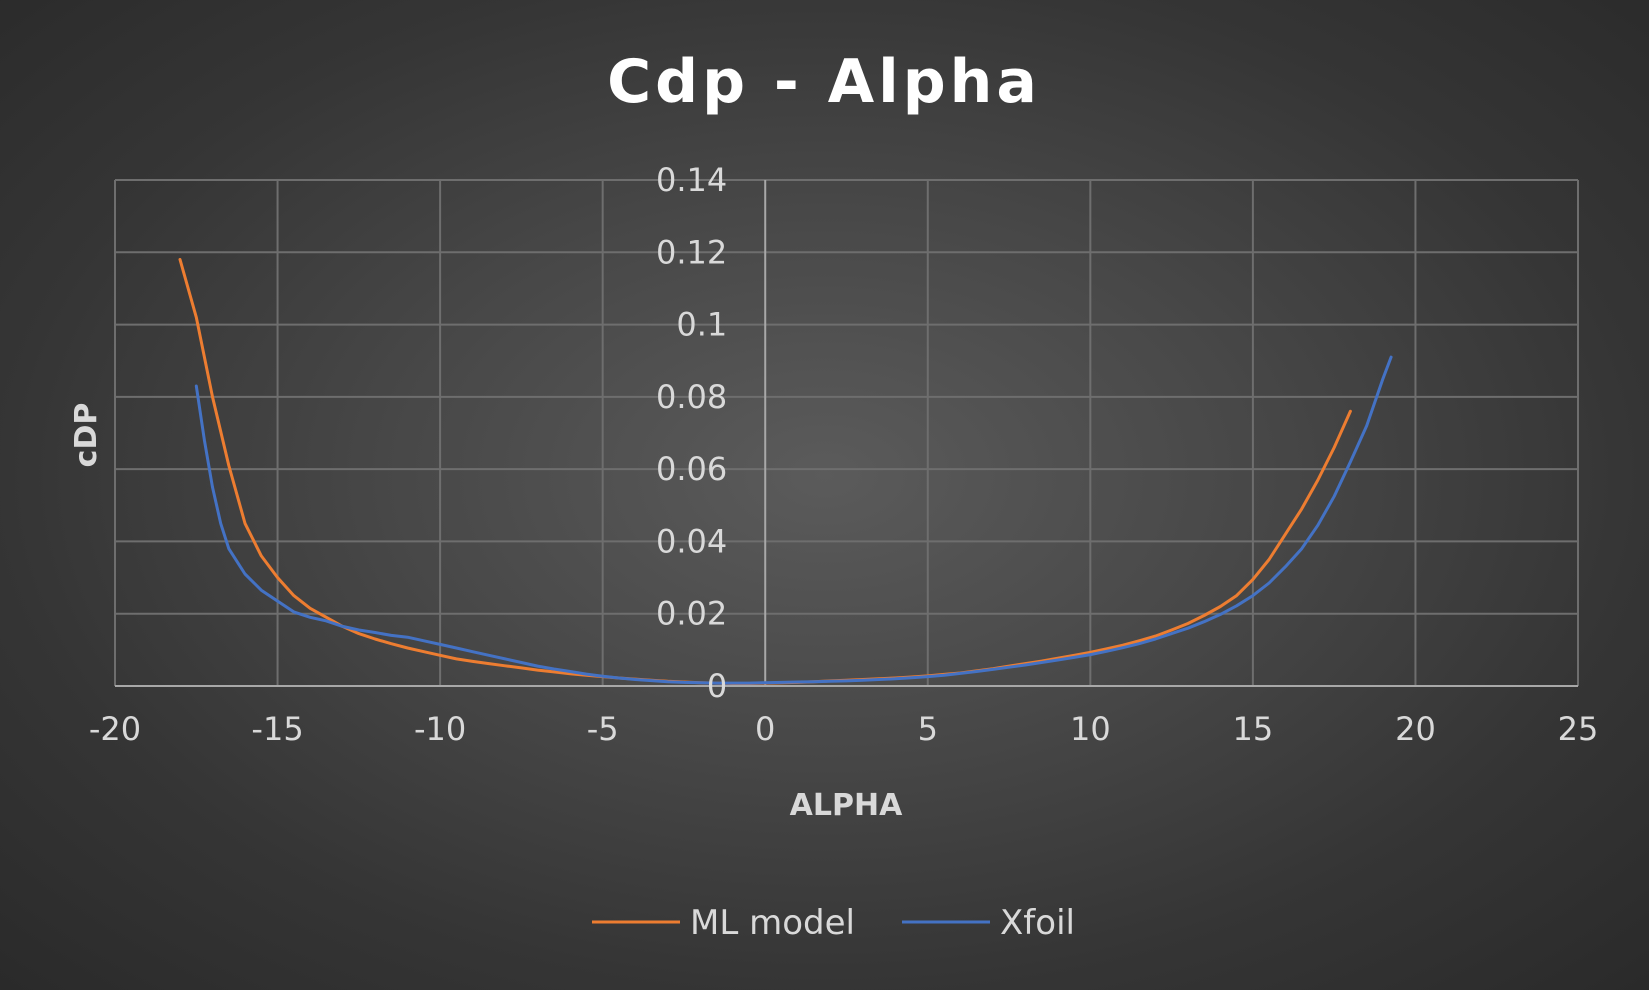  What do you see at coordinates (86, 435) in the screenshot?
I see `y-axis-title: cDP` at bounding box center [86, 435].